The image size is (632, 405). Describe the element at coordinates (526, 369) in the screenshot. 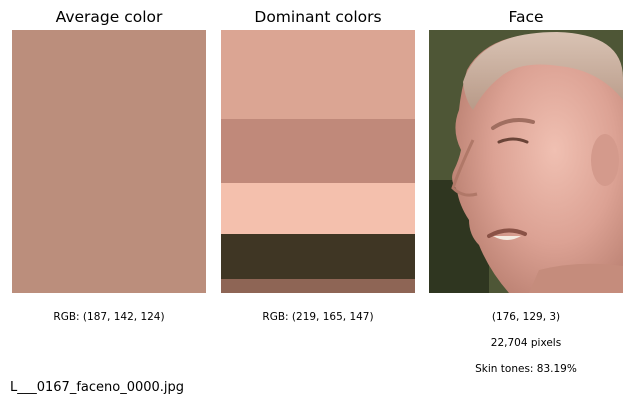

I see `skin-tones-caption: Skin tones: 83.19%` at that location.